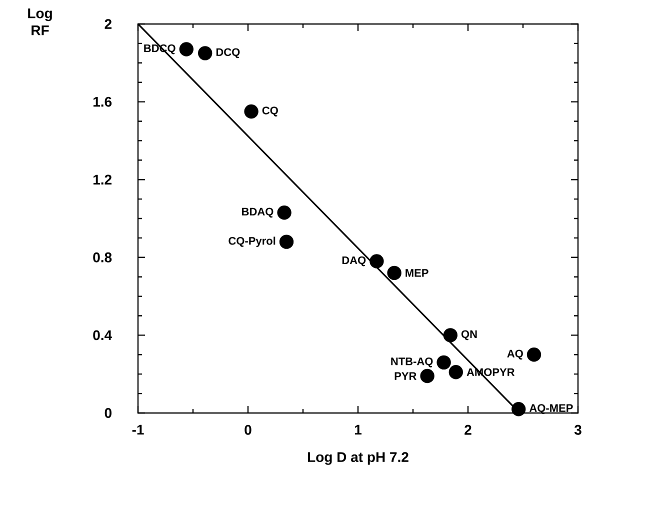  Describe the element at coordinates (252, 241) in the screenshot. I see `annotation: CQ-Pyrol` at that location.